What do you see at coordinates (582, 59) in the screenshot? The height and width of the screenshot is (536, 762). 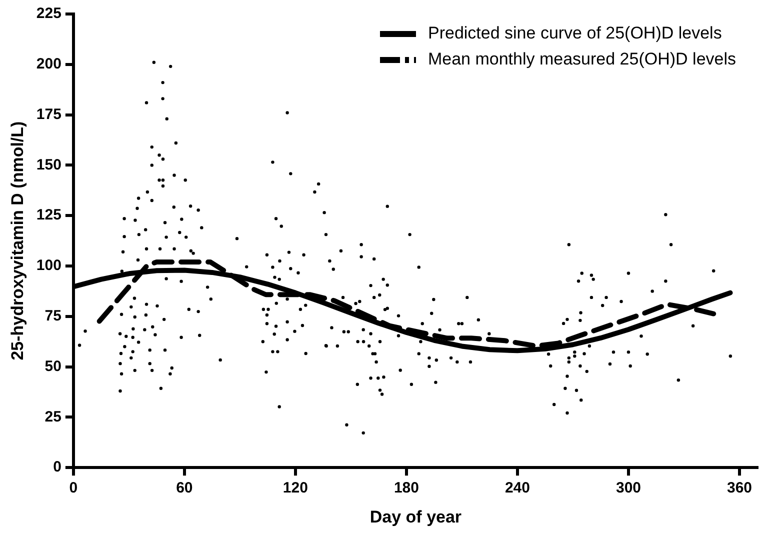 I see `legend-label: Mean monthly measured 25(OH)D levels` at bounding box center [582, 59].